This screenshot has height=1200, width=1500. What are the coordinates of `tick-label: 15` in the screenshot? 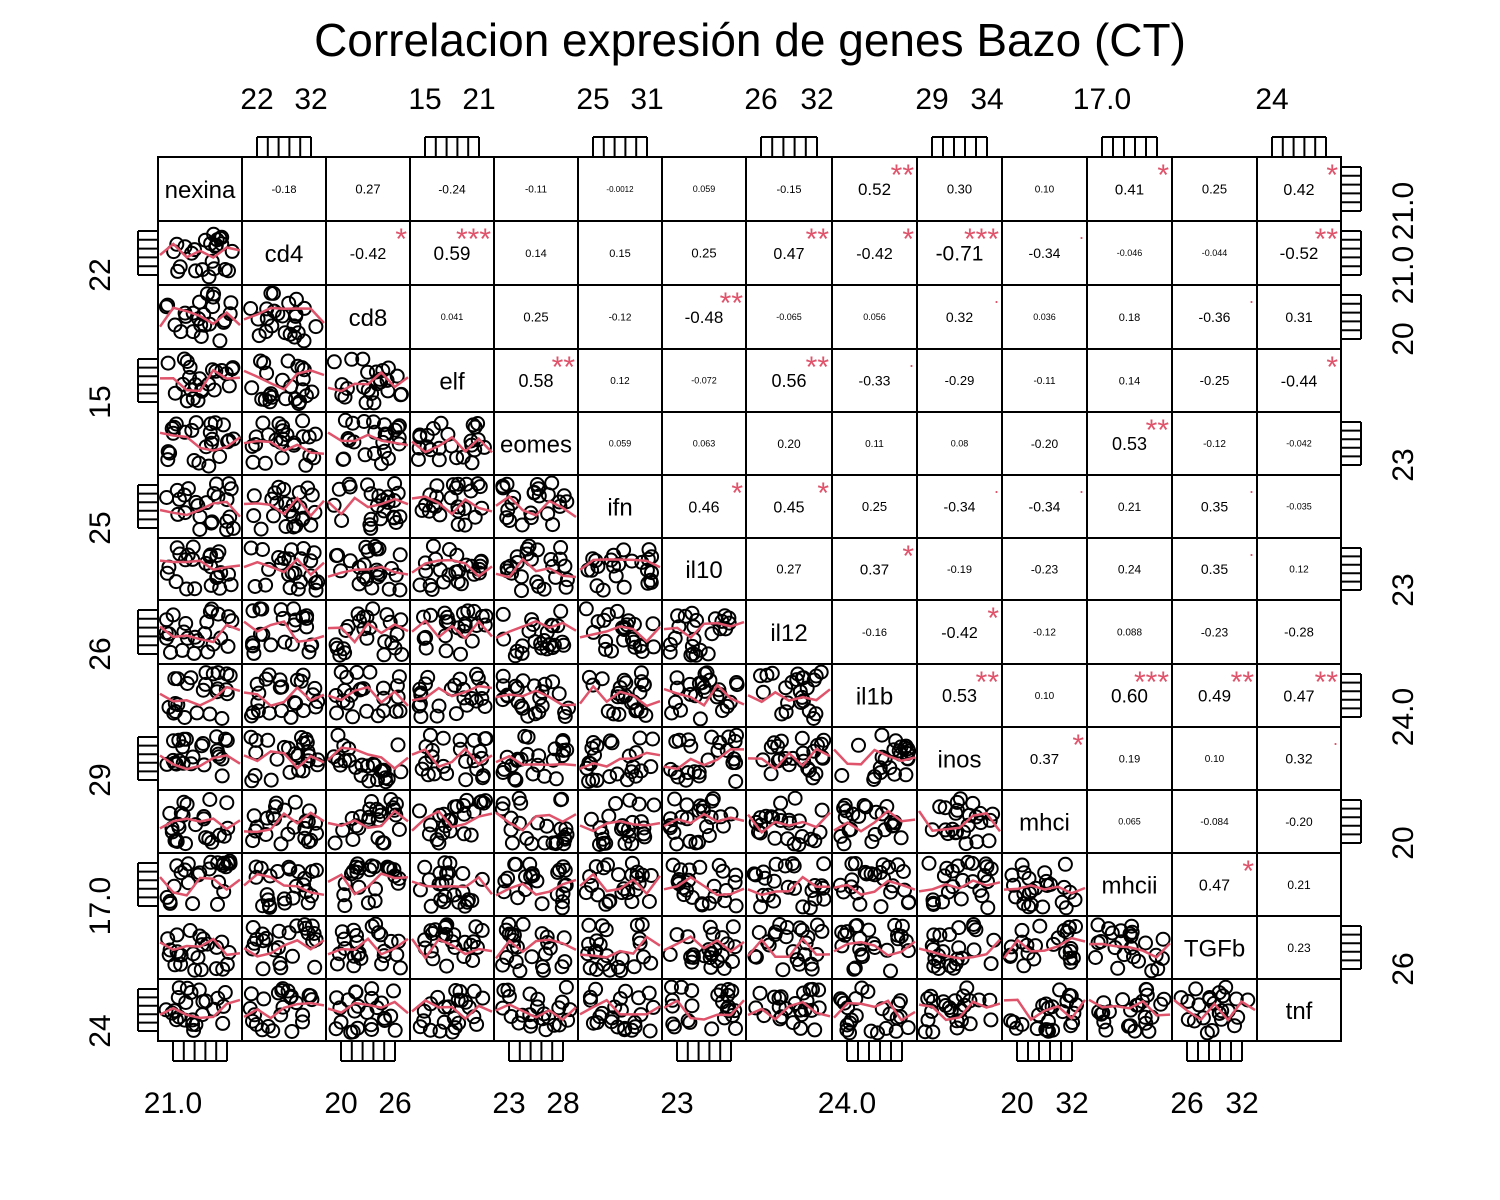 It's located at (424, 99).